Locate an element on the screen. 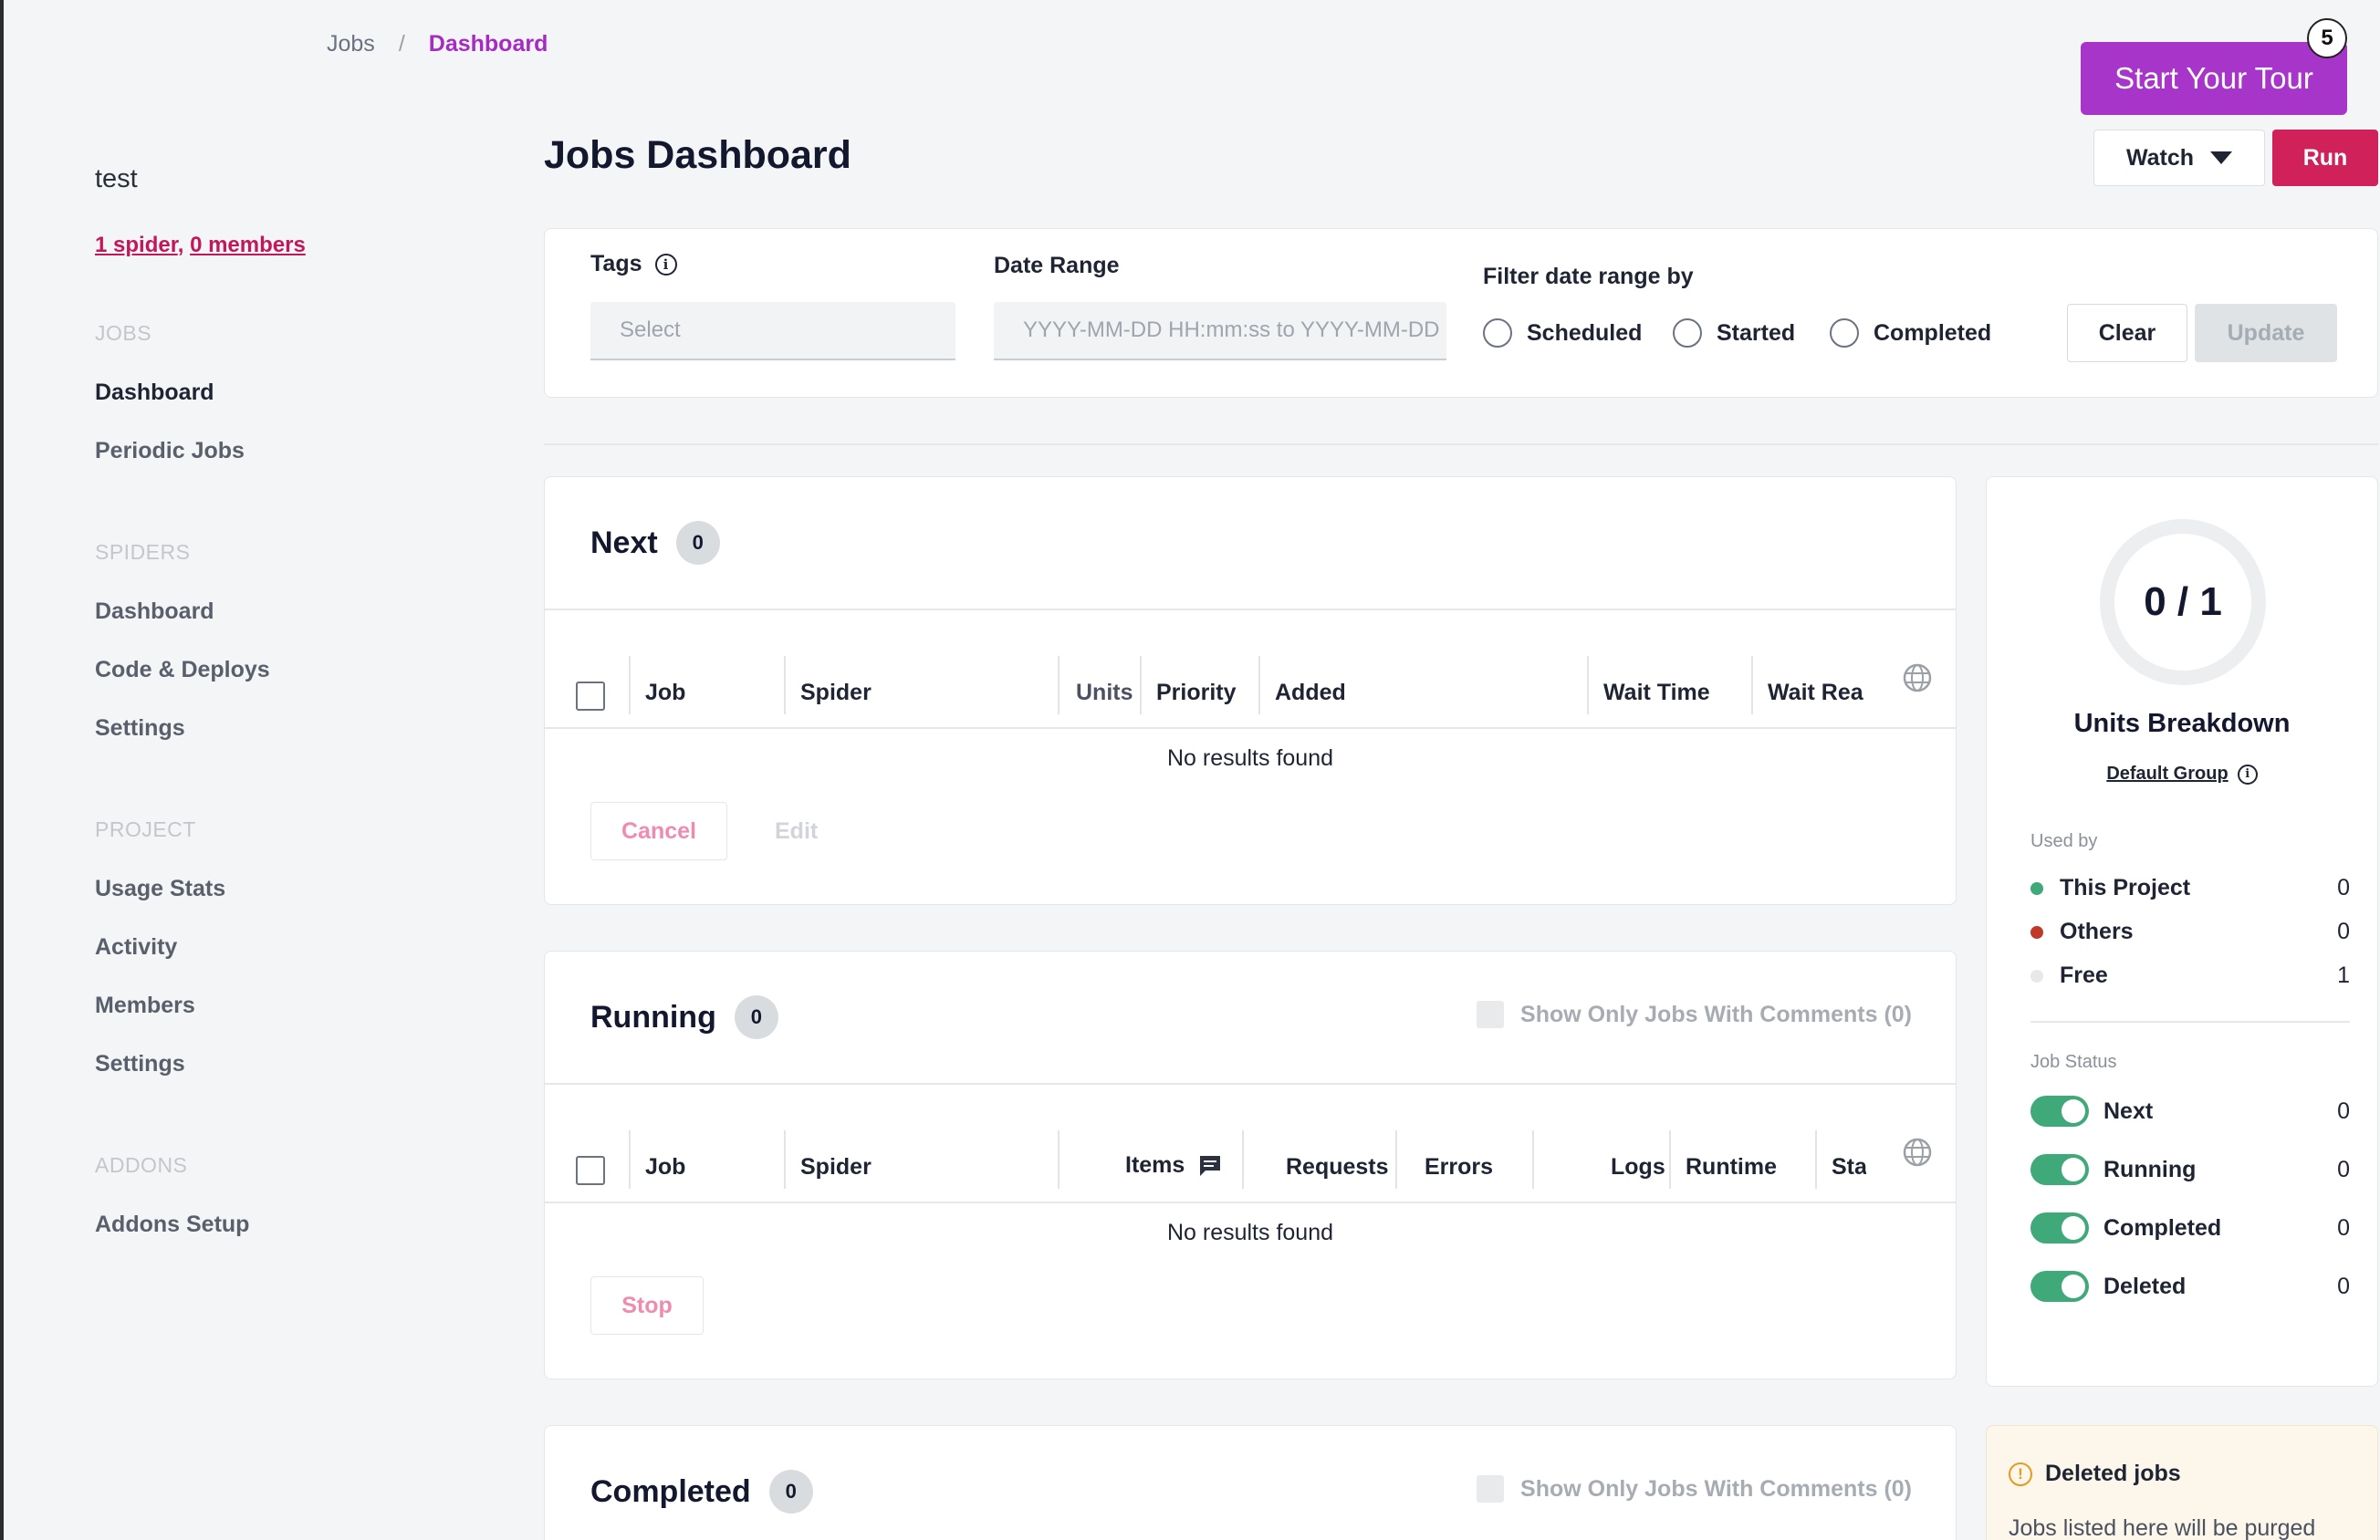 This screenshot has height=1540, width=2380. col-added: Added is located at coordinates (1311, 692).